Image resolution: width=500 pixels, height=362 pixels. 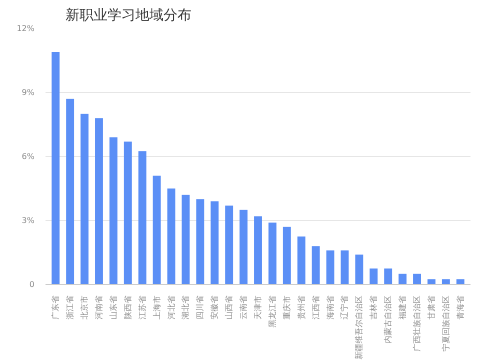 I want to click on x-tick-label: 天津市, so click(x=258, y=308).